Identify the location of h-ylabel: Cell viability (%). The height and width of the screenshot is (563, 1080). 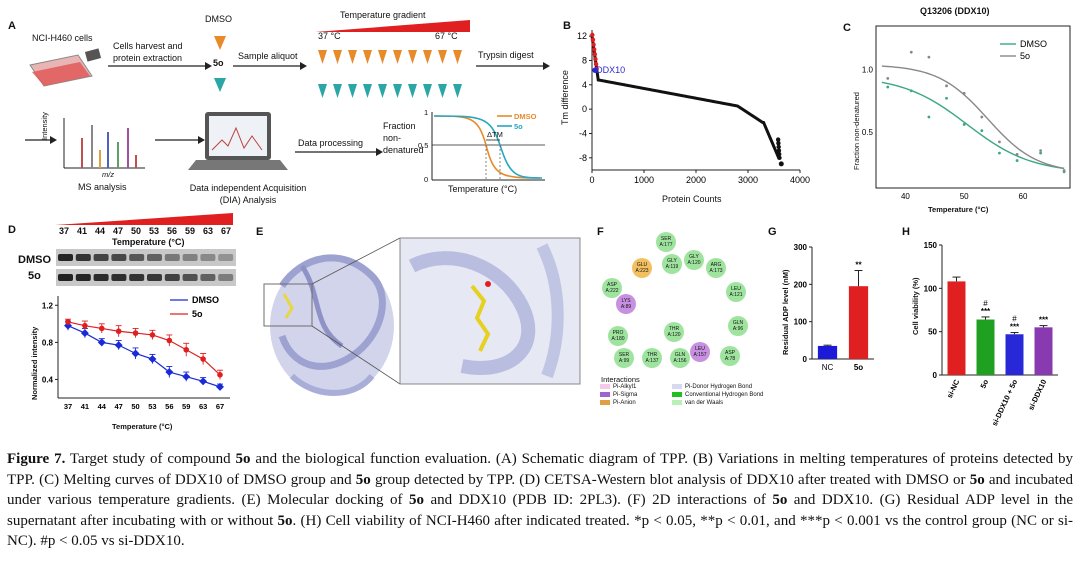
(915, 306).